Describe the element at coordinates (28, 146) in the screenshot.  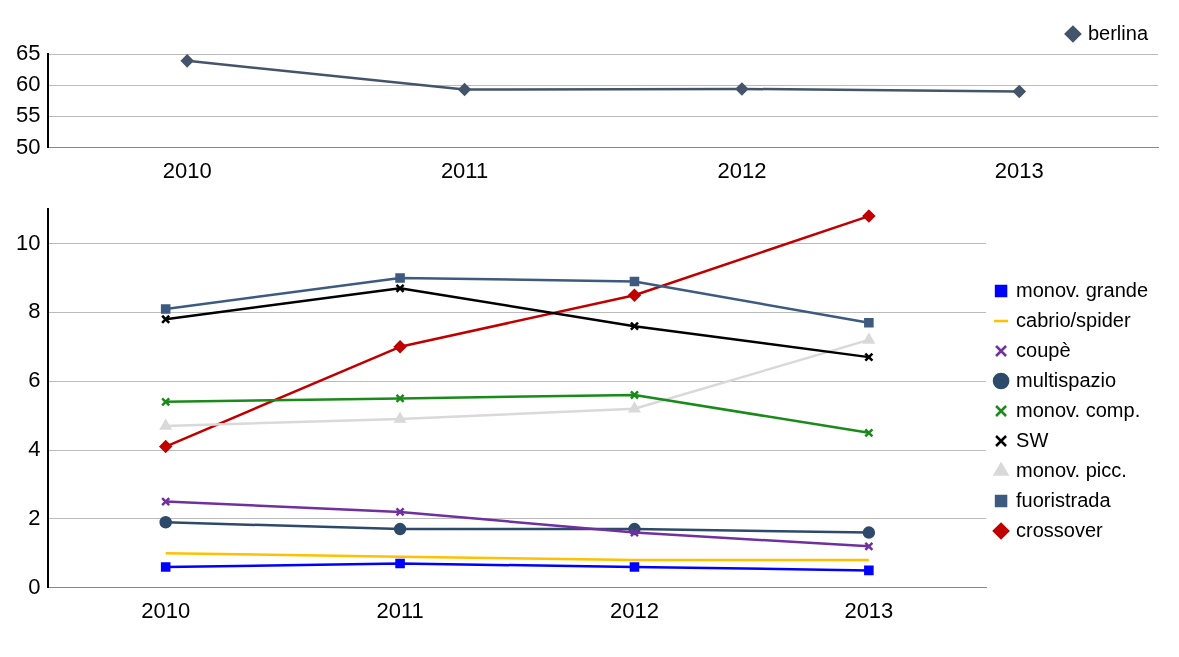
I see `y-tick-label: 50` at that location.